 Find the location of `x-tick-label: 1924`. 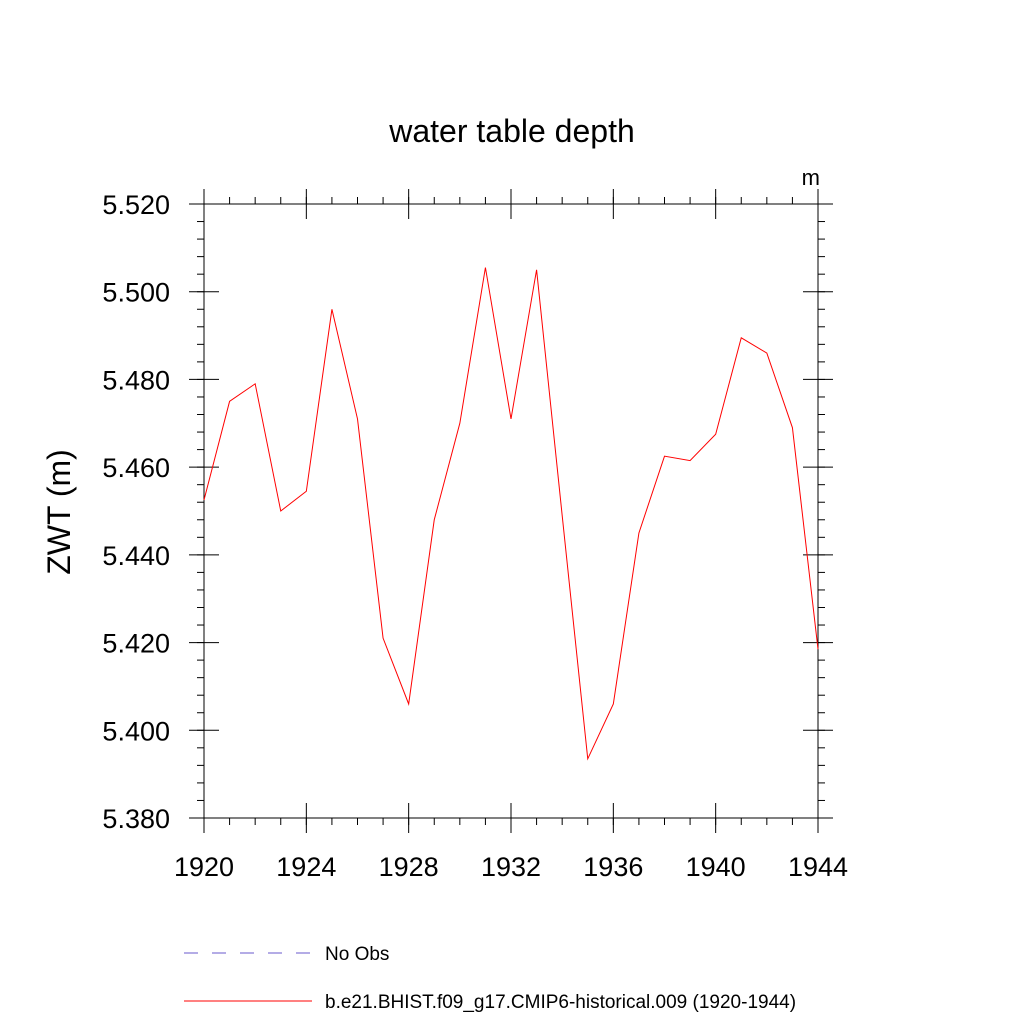

x-tick-label: 1924 is located at coordinates (306, 867).